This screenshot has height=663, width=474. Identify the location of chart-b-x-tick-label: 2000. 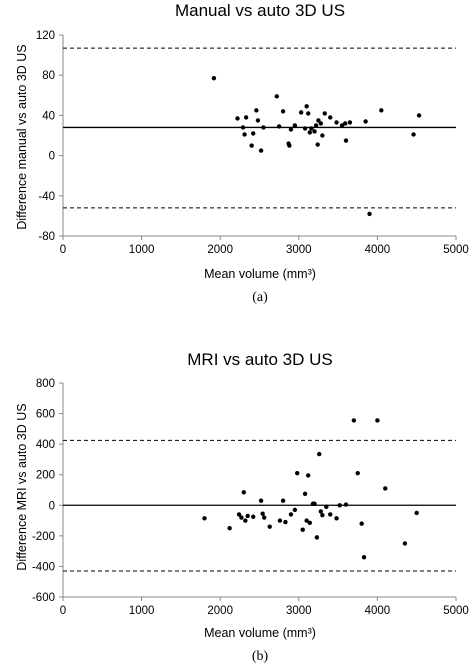
(220, 611).